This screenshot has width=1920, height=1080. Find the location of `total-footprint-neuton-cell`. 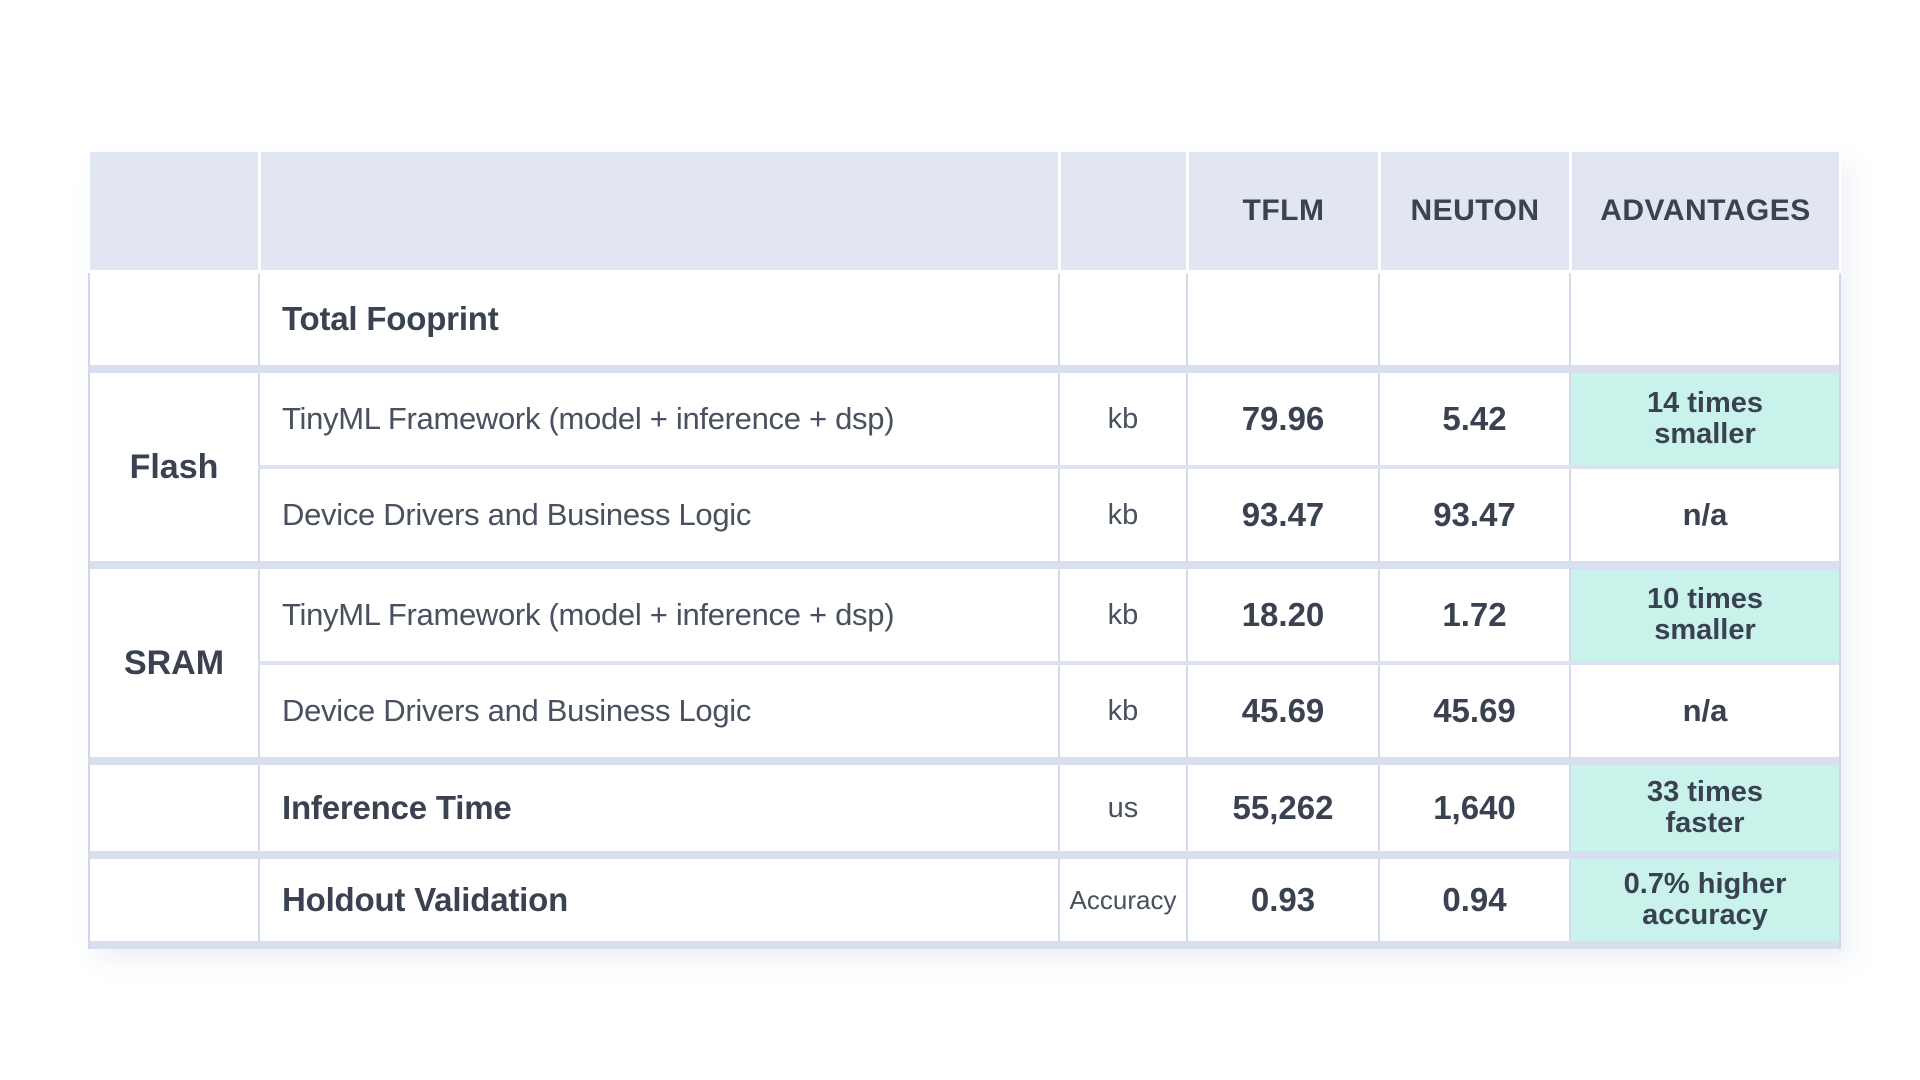

total-footprint-neuton-cell is located at coordinates (1473, 319).